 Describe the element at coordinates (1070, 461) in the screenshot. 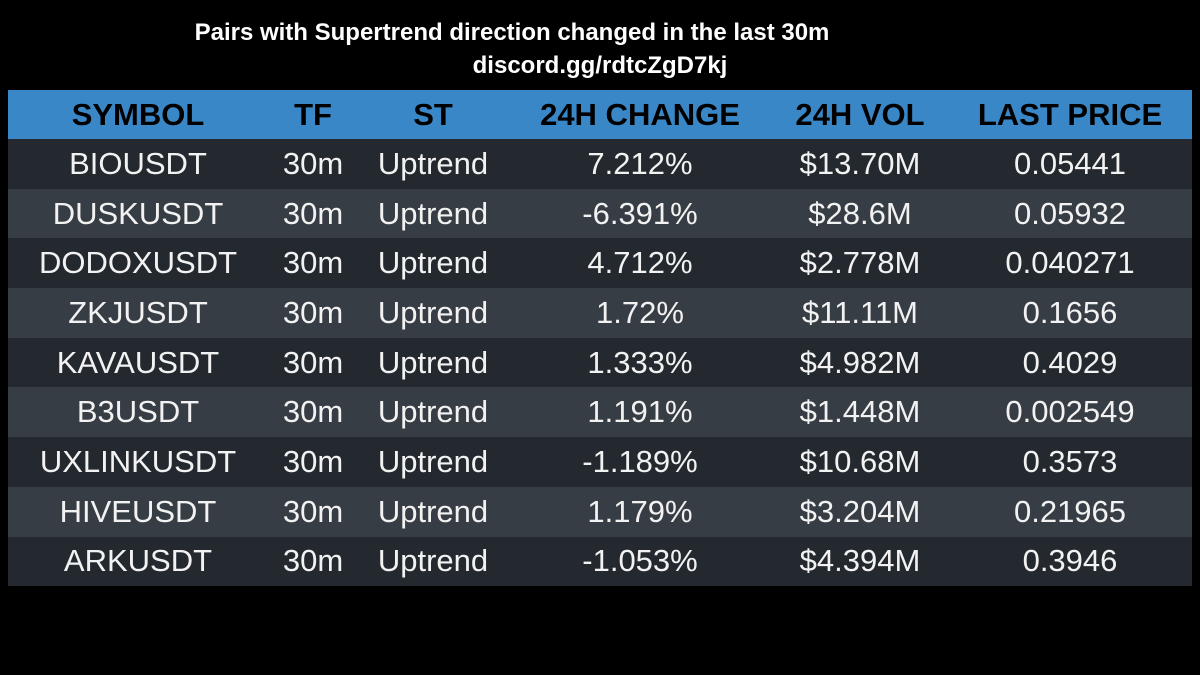

I see `table-cell: 0.3573` at that location.